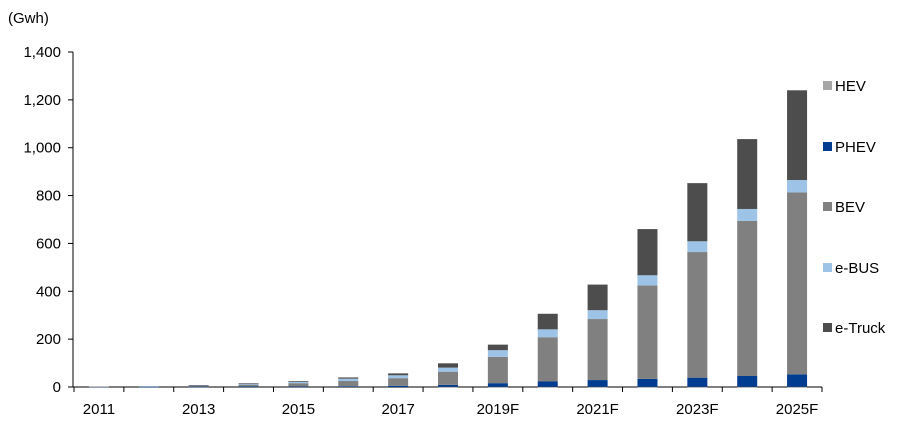  I want to click on bar-stack-2015, so click(298, 384).